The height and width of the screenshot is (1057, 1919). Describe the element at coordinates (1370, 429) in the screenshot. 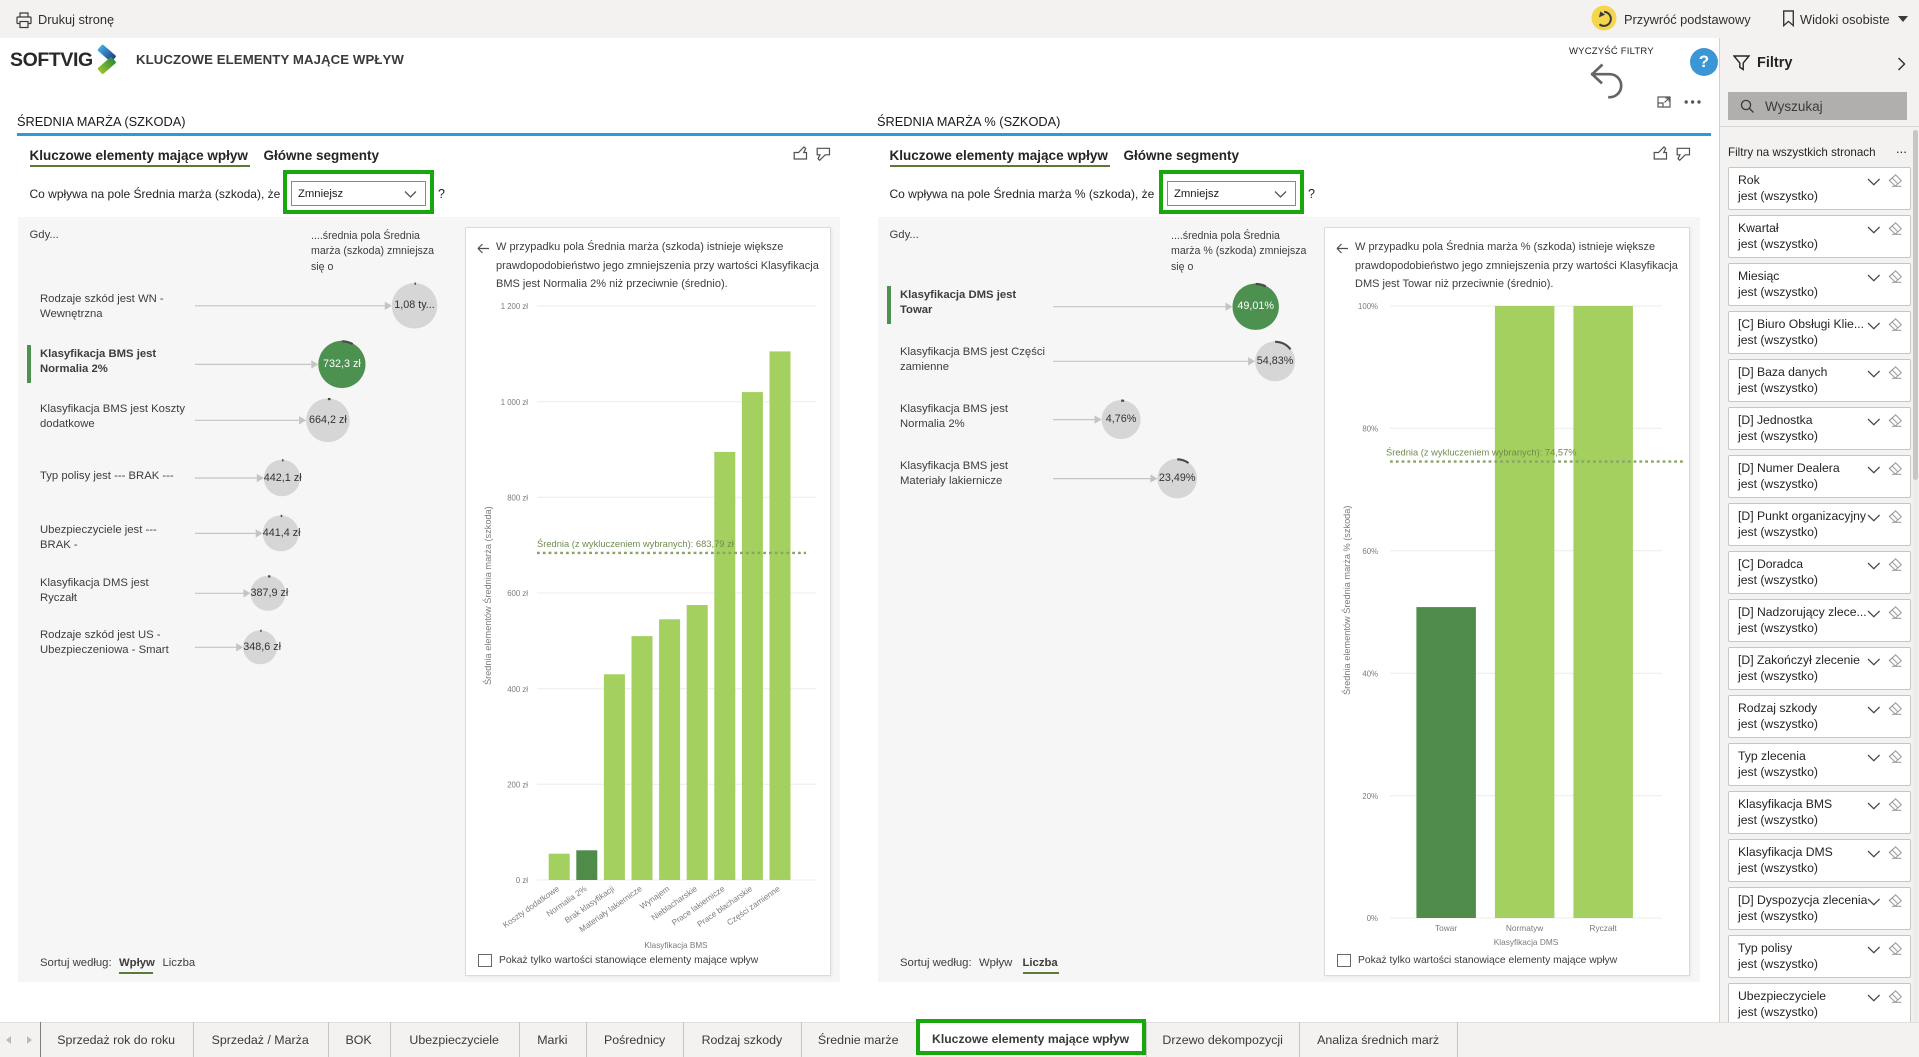

I see `svg-text: 80%` at that location.